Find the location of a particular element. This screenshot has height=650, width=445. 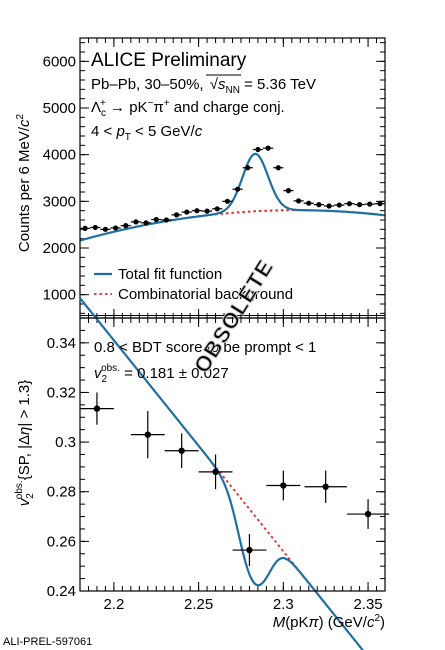

mass-ytick-label: 4000 is located at coordinates (59, 155).